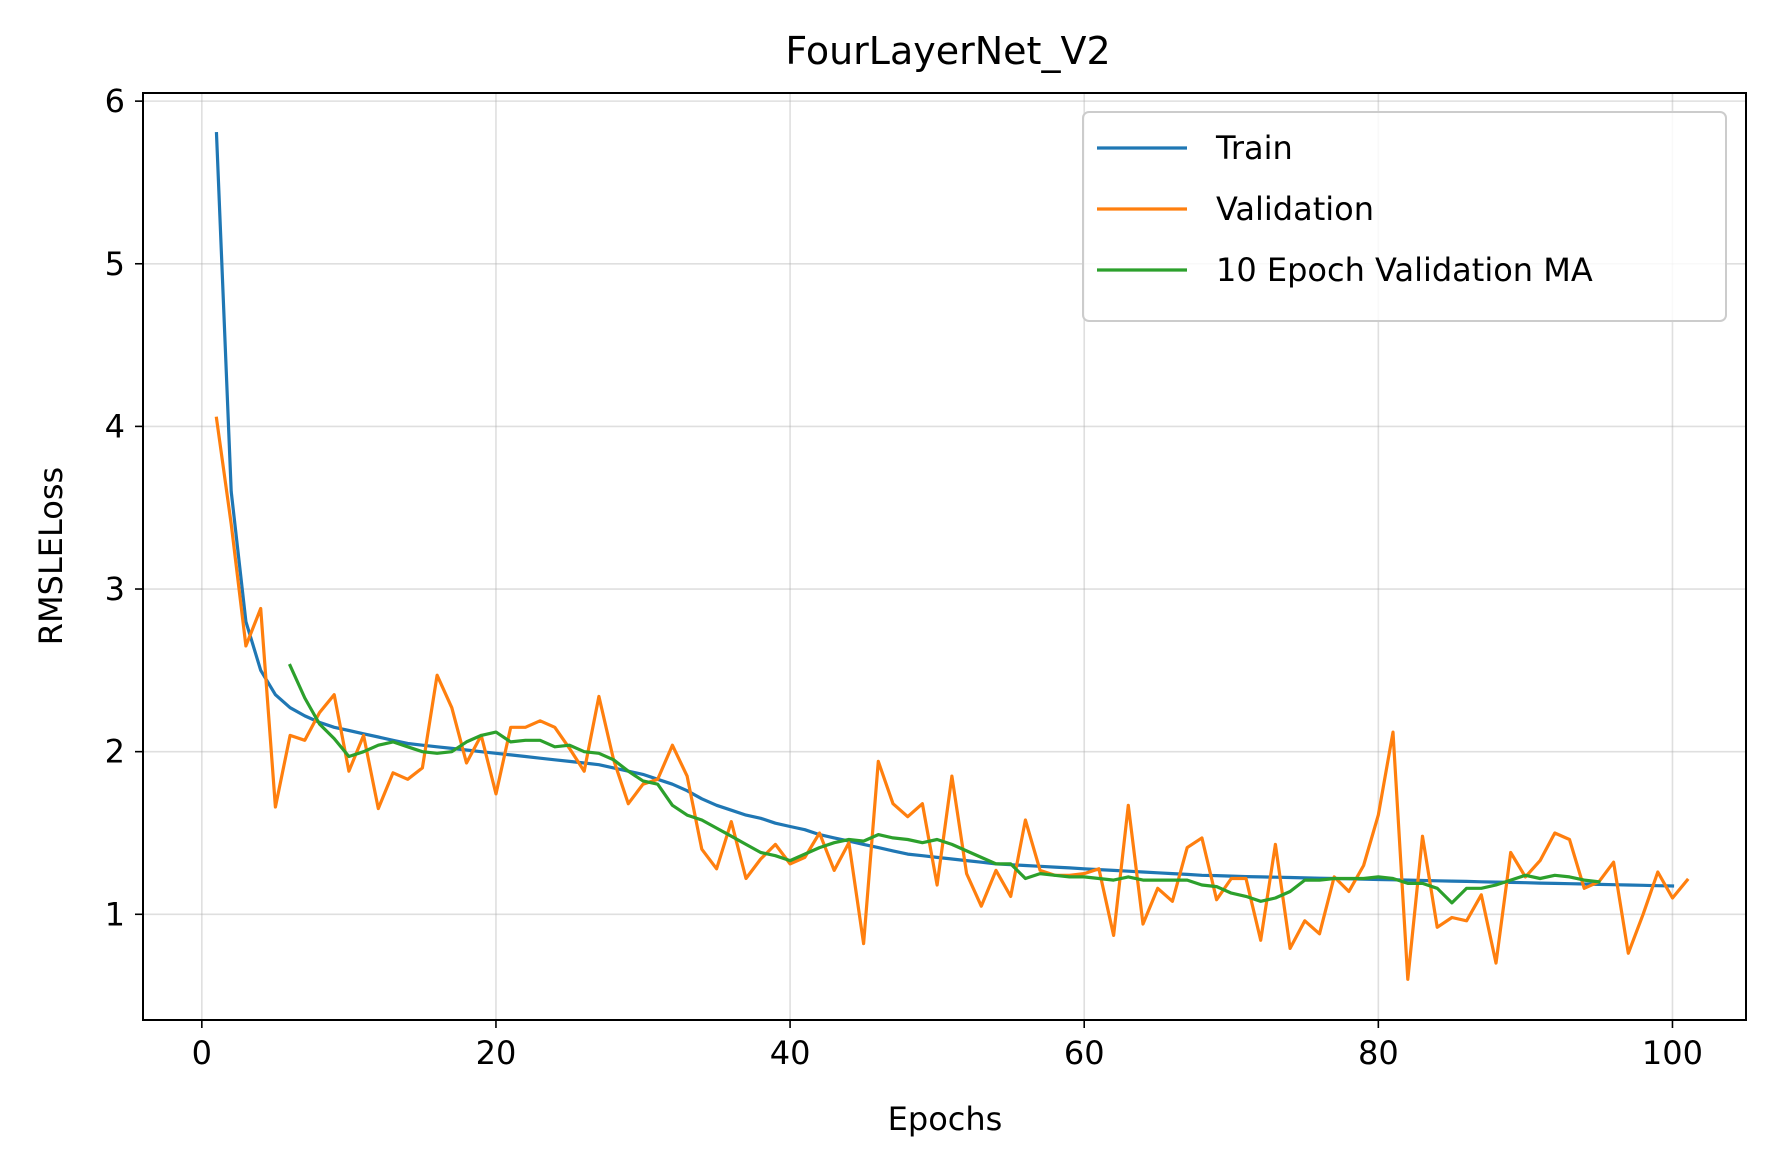  Describe the element at coordinates (115, 101) in the screenshot. I see `y-tick-label: 6` at that location.